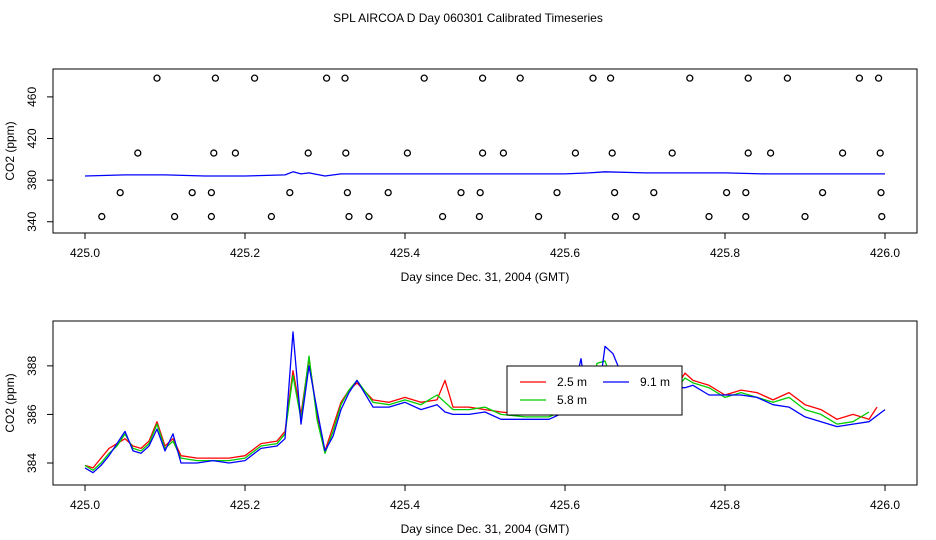 This screenshot has width=936, height=540. I want to click on legend-label-2-5m: 2.5 m, so click(572, 382).